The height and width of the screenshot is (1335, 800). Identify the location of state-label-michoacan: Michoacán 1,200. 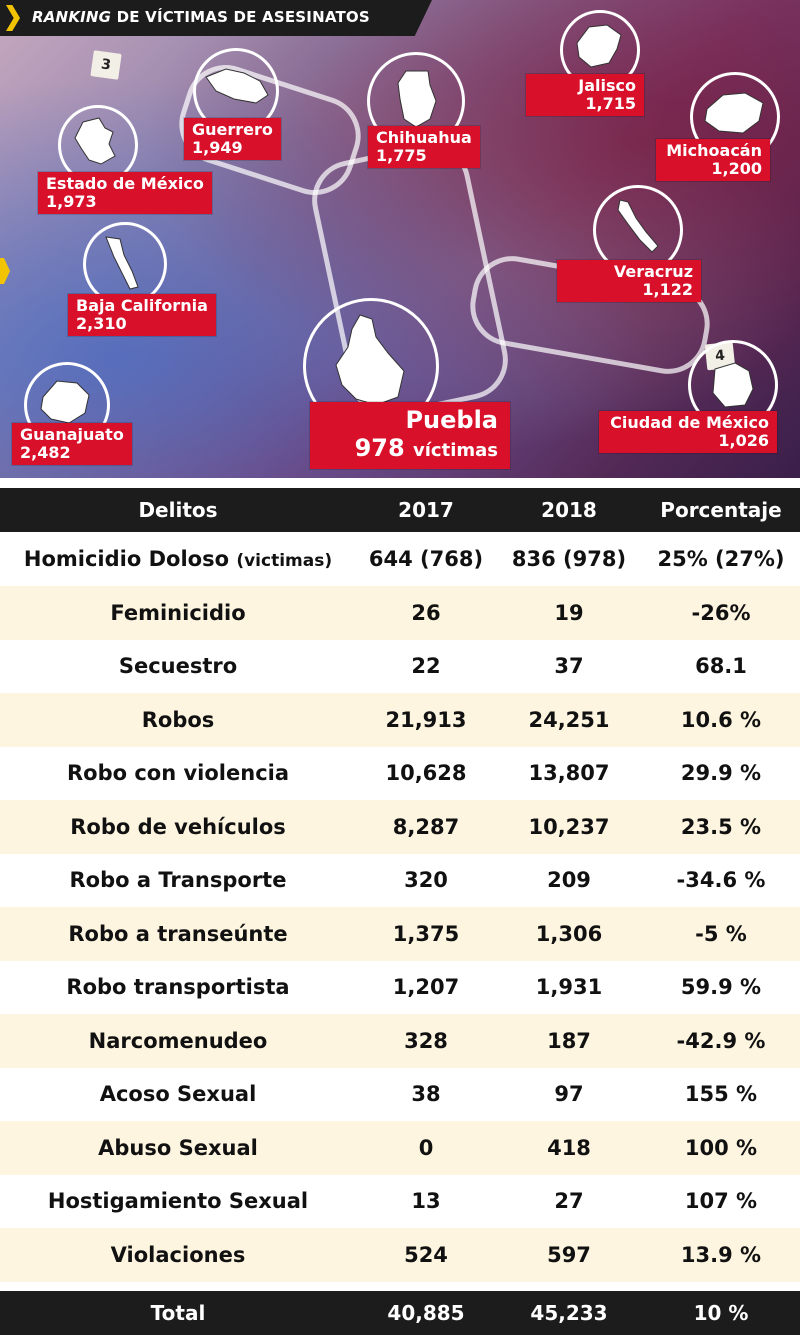
(713, 160).